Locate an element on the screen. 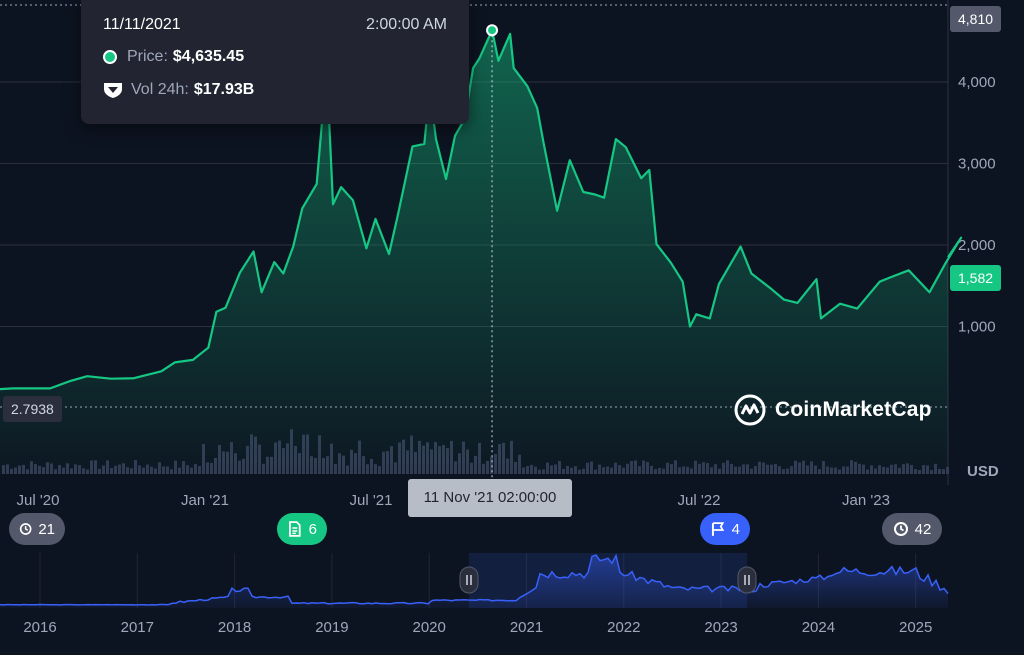 The image size is (1024, 655). navigator-right-handle is located at coordinates (747, 580).